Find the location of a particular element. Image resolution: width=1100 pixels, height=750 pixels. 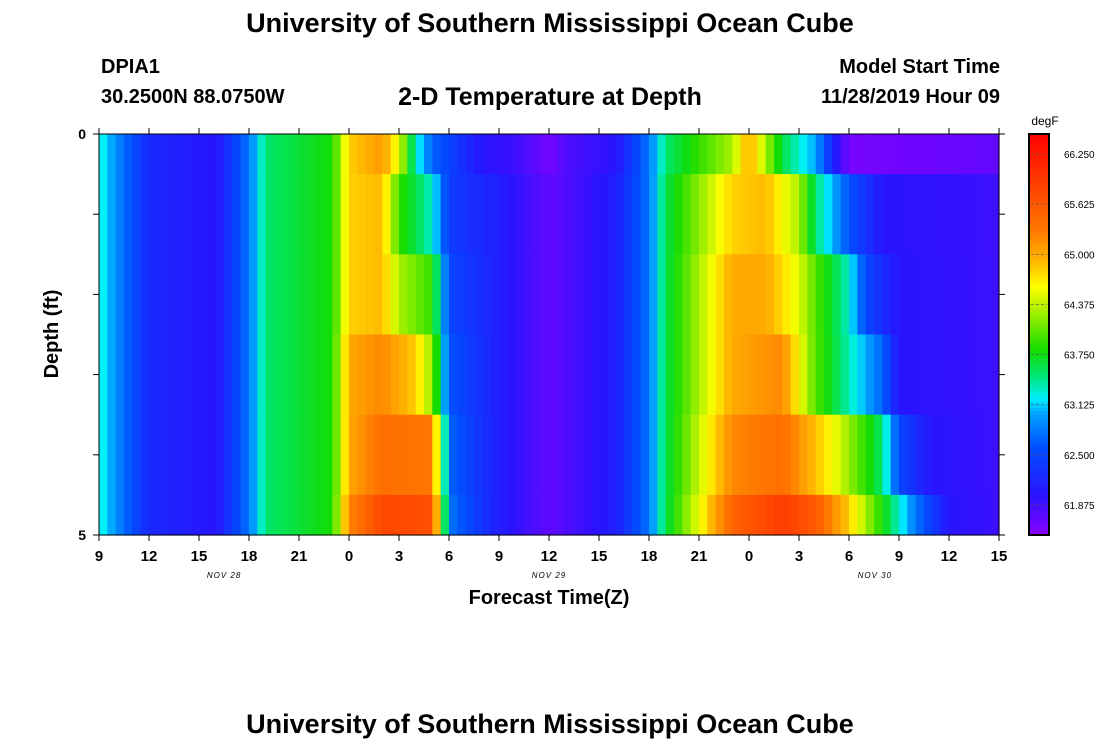

x-tick-label: 21 is located at coordinates (699, 556).